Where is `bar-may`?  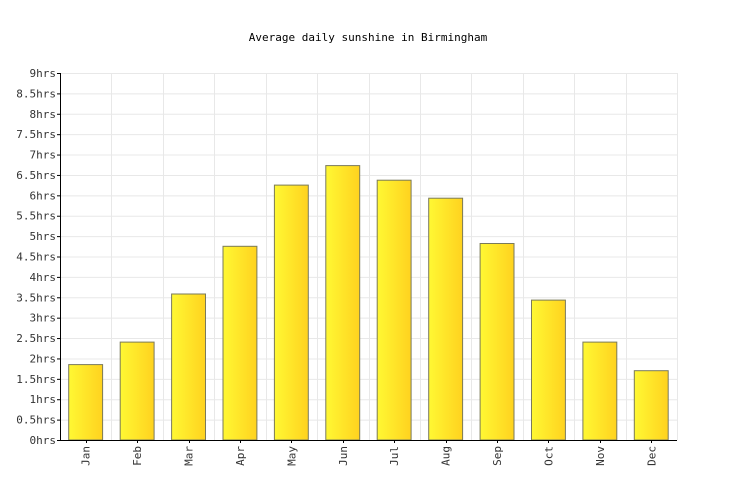
bar-may is located at coordinates (291, 312).